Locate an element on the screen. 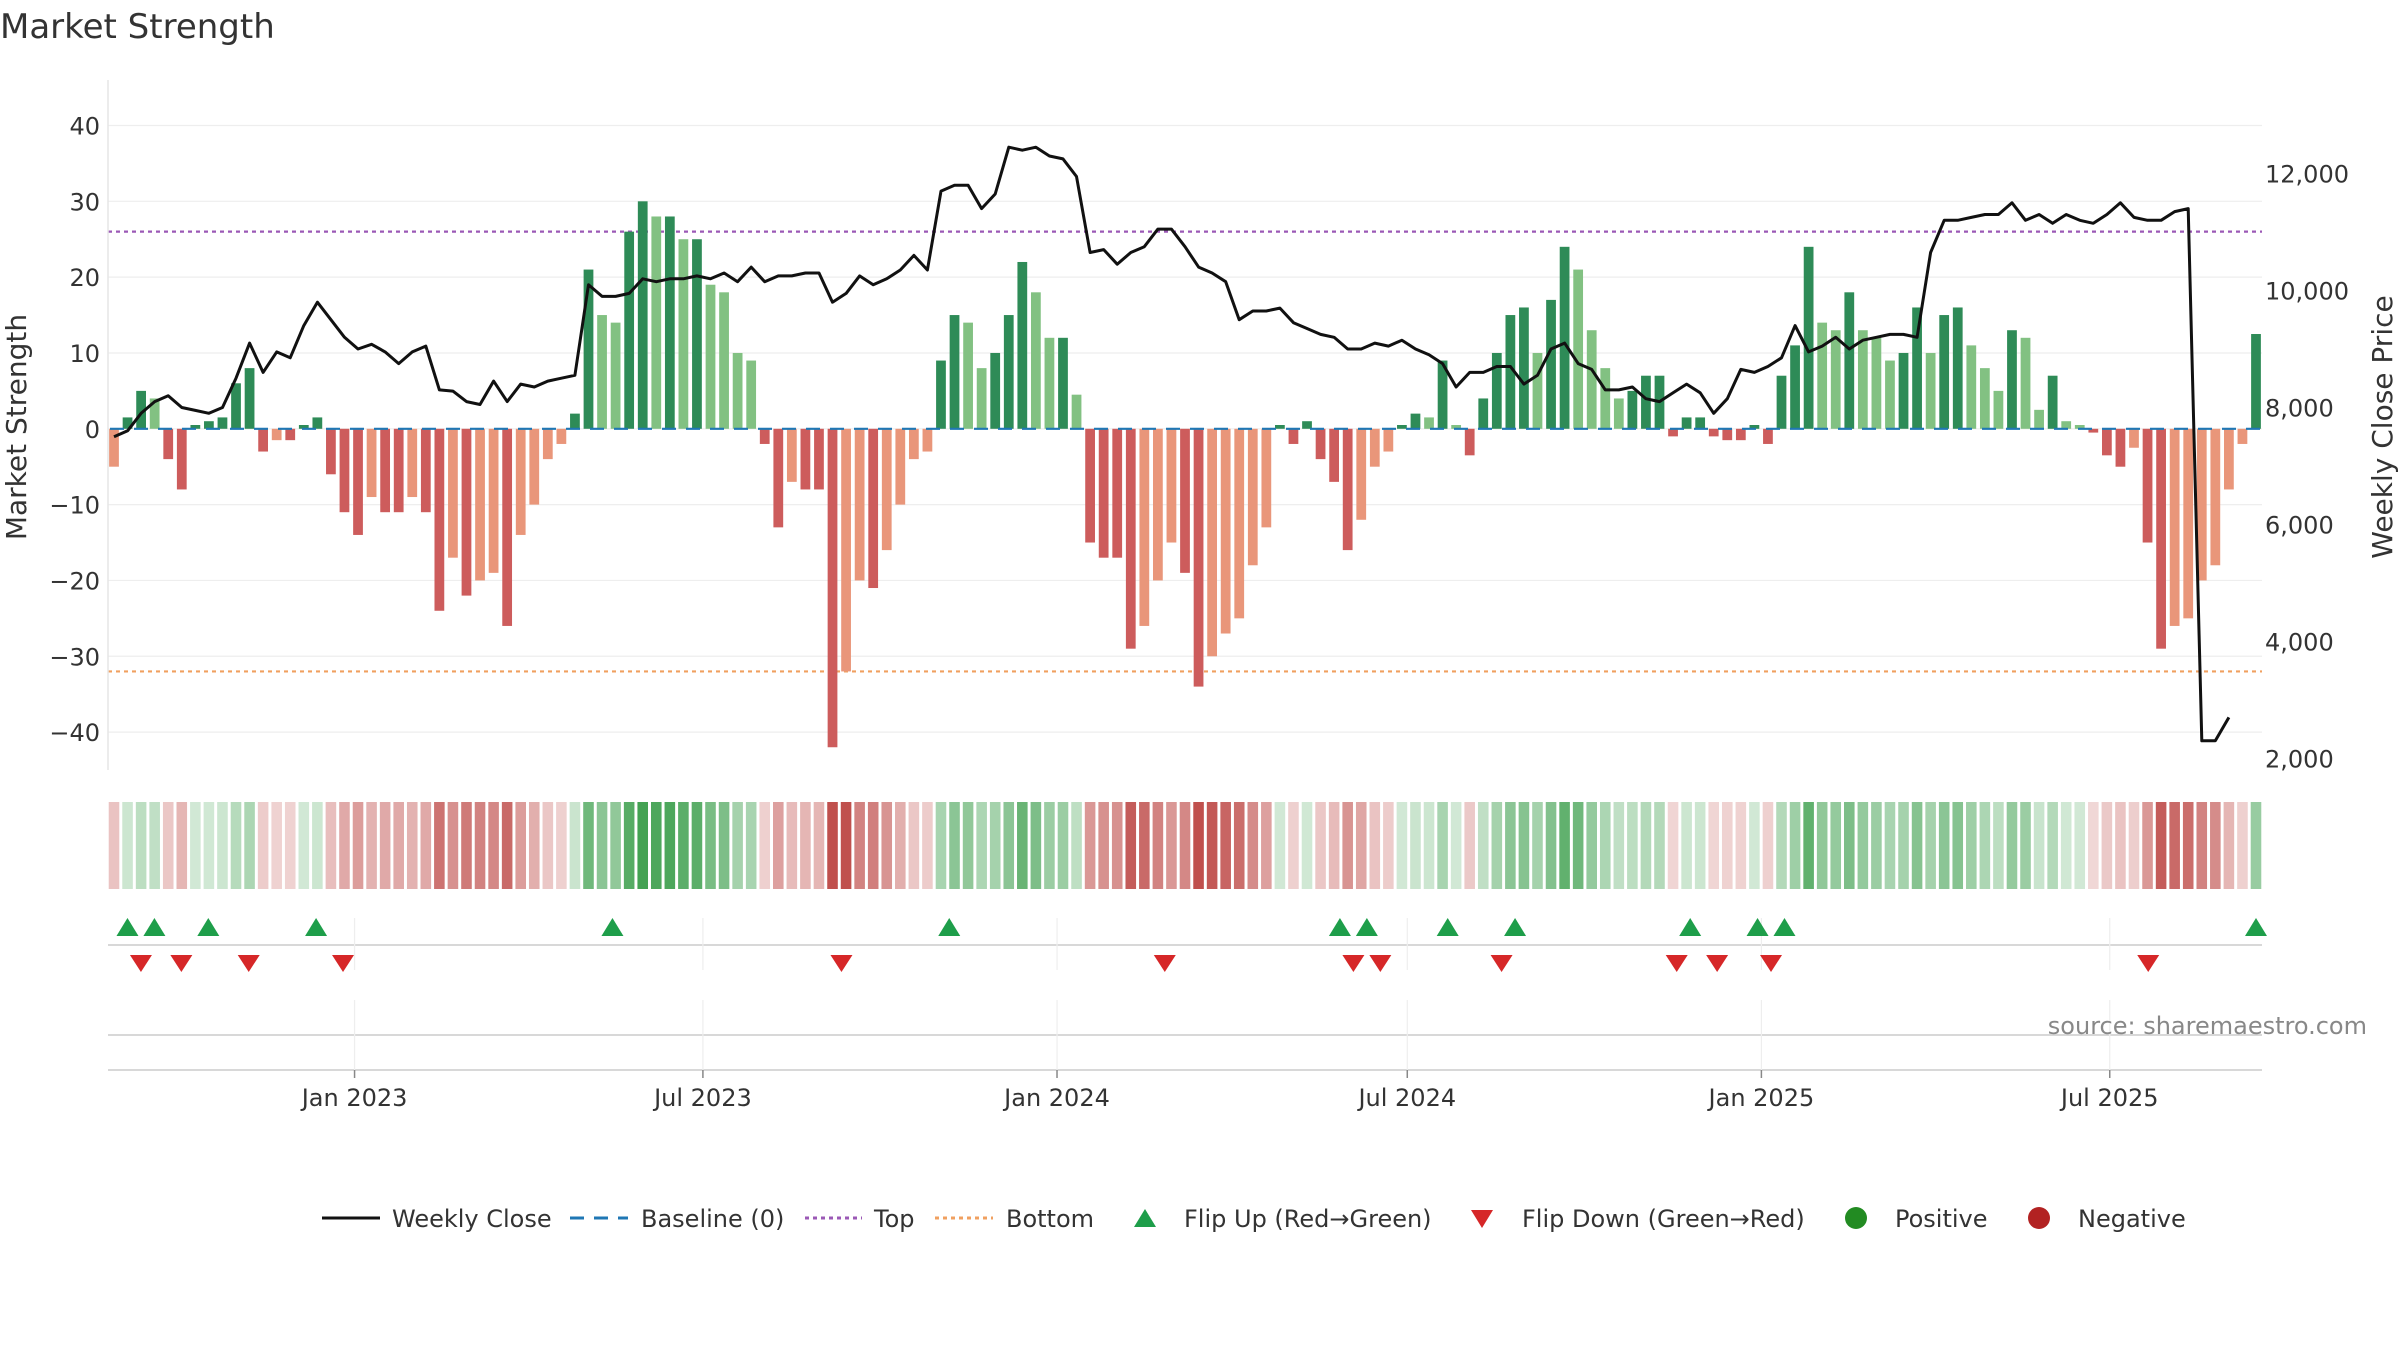 The image size is (2400, 1350). legend-weekly-close: Weekly Close is located at coordinates (472, 1219).